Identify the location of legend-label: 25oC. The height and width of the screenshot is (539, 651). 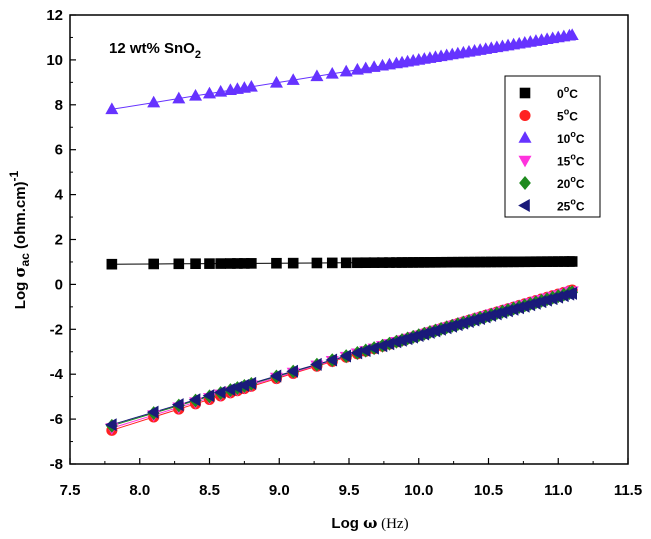
(571, 205).